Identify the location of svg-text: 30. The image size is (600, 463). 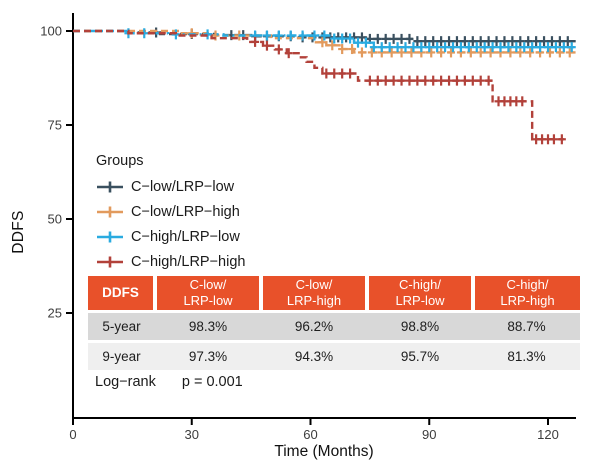
(192, 434).